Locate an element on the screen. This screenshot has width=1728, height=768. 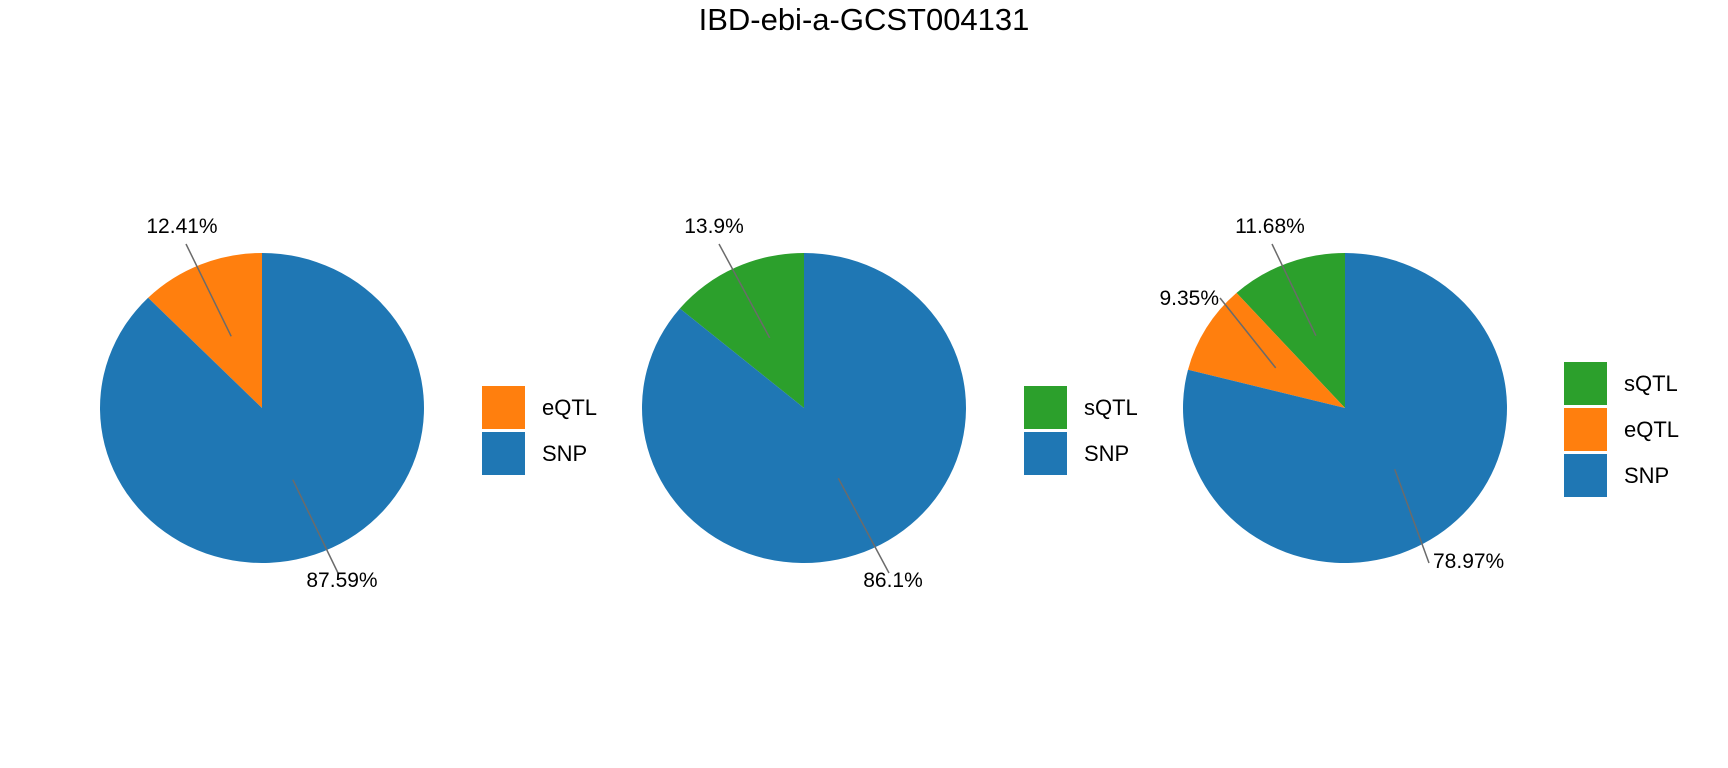
slice-percentage-label: 12.41% is located at coordinates (181, 226).